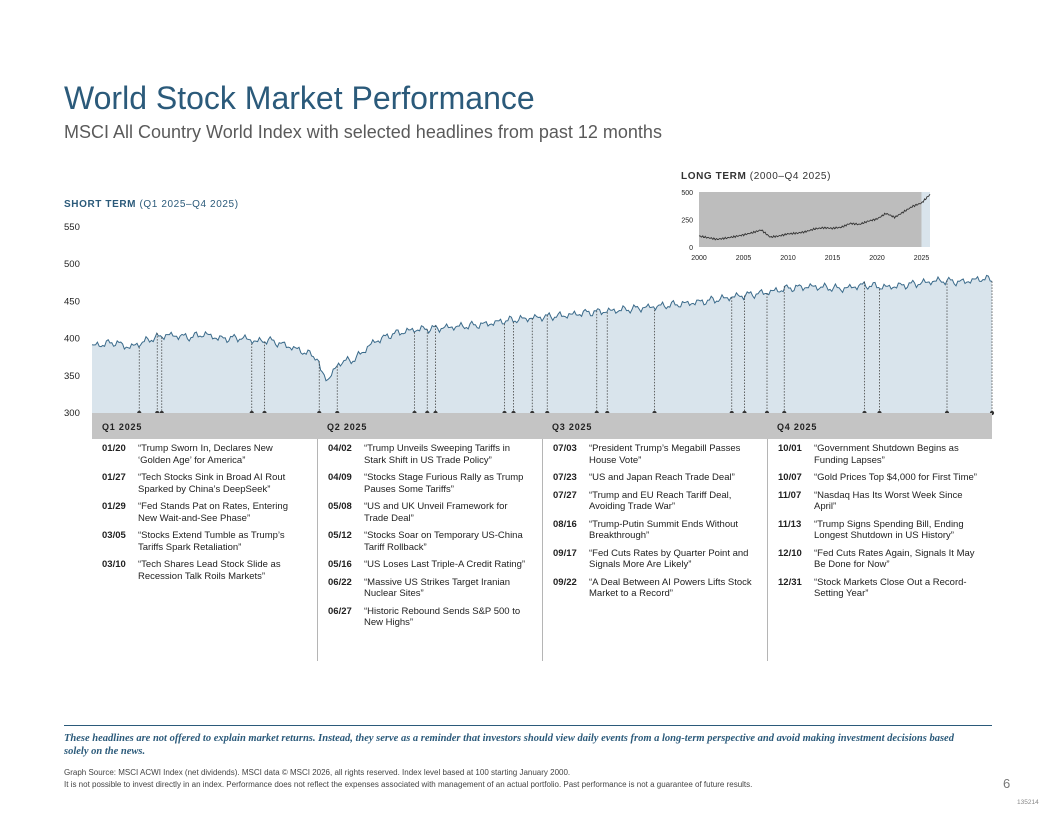 The height and width of the screenshot is (816, 1056). Describe the element at coordinates (790, 553) in the screenshot. I see `headline-date: 12/10` at that location.